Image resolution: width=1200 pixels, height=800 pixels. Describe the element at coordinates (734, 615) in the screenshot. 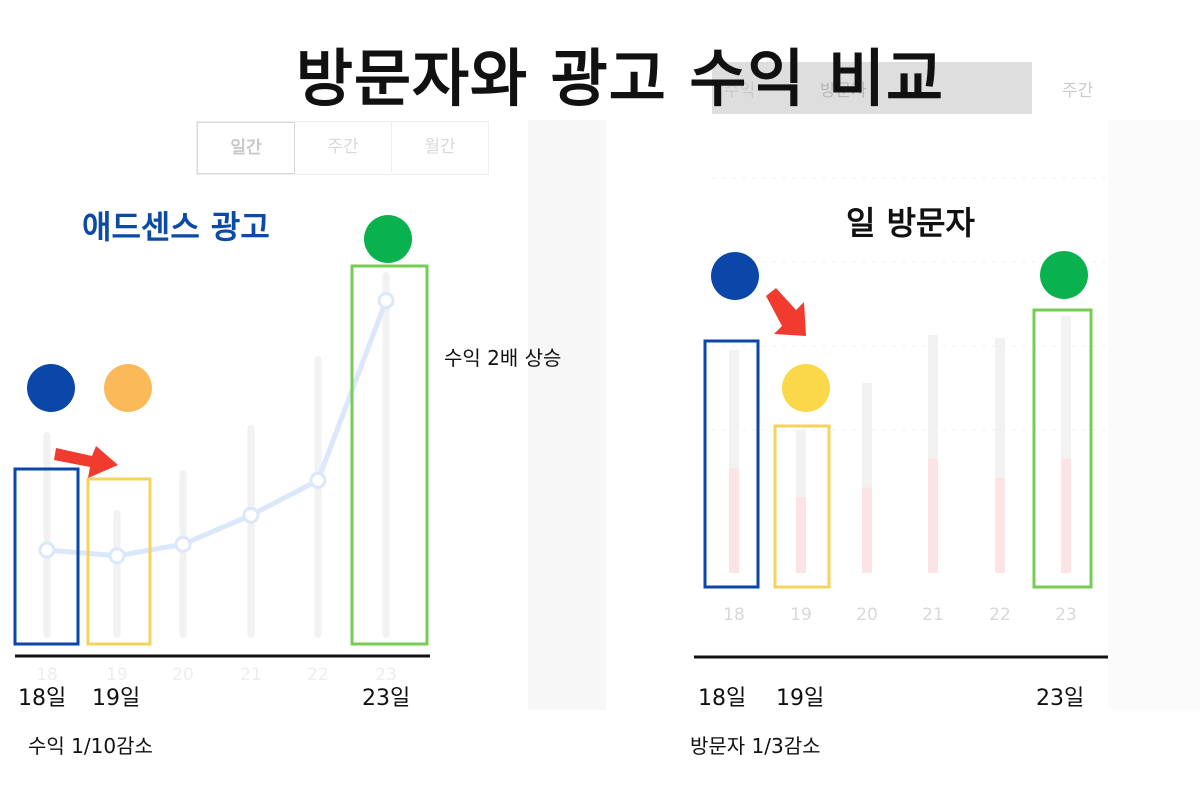

I see `right-tick-18: 18` at that location.